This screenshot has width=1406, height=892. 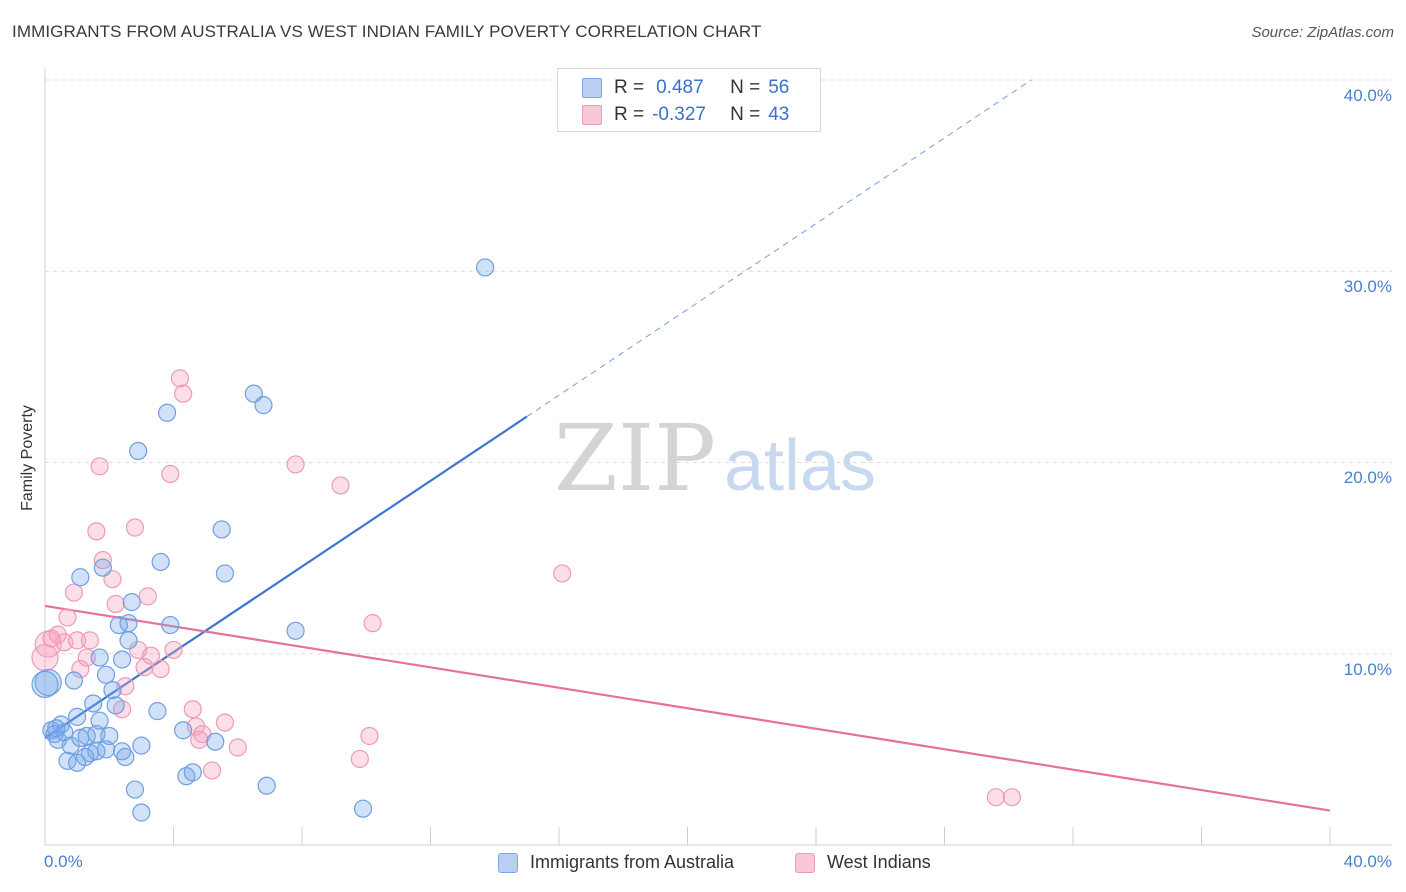 I want to click on x-tick-label-max: 40.0%, so click(x=1367, y=861).